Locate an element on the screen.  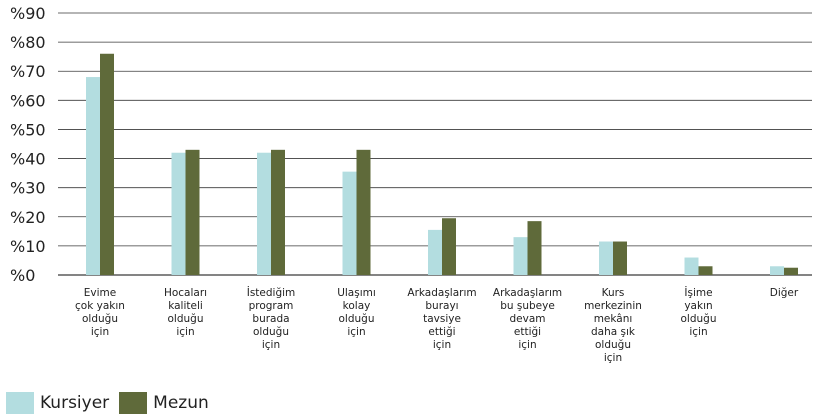
y-tick-label: %60 is located at coordinates (28, 100).